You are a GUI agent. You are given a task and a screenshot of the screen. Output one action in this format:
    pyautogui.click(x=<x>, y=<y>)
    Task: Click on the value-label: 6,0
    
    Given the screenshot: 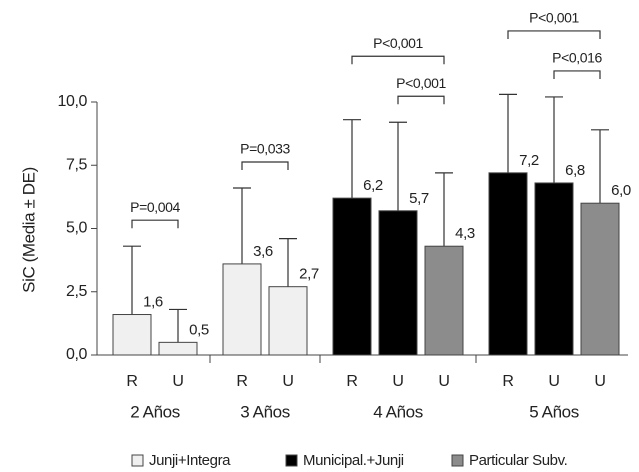 What is the action you would take?
    pyautogui.click(x=621, y=190)
    